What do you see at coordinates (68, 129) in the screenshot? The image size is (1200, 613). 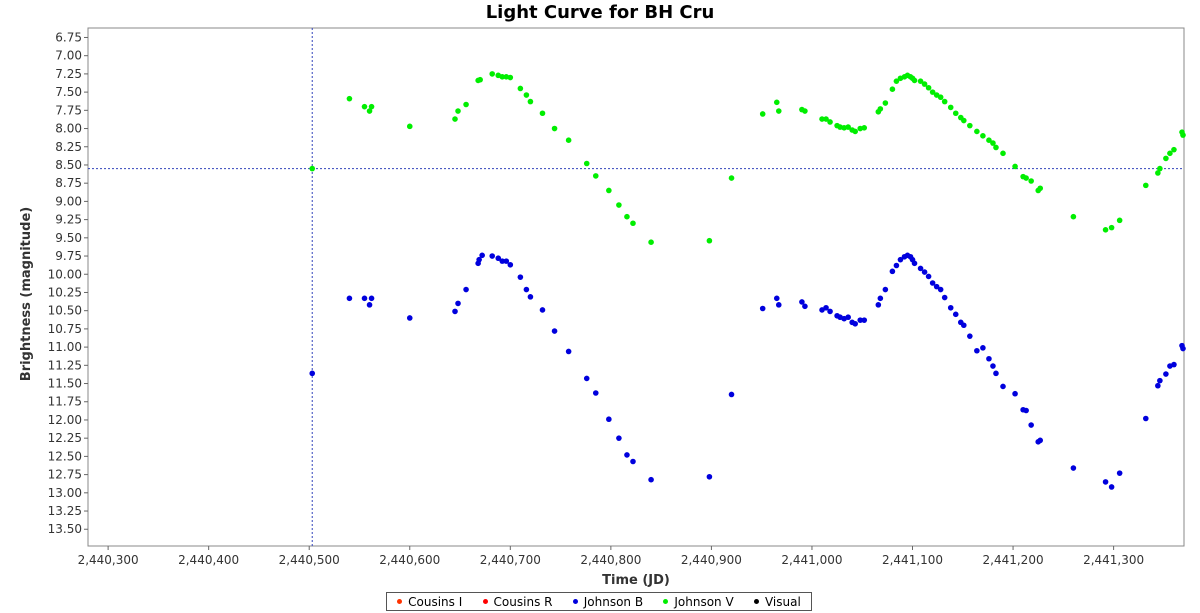 I see `y-tick-label: 8.00` at bounding box center [68, 129].